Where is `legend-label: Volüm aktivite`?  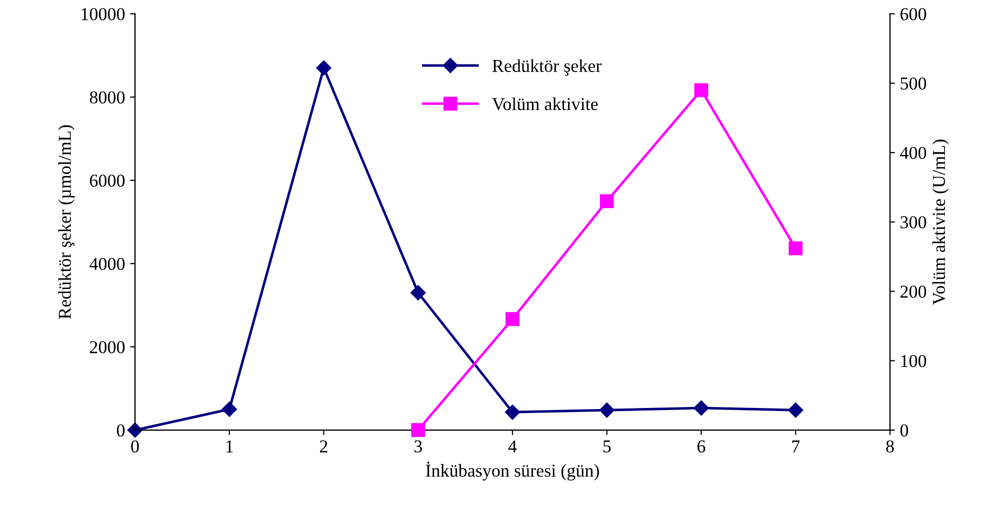
legend-label: Volüm aktivite is located at coordinates (545, 103).